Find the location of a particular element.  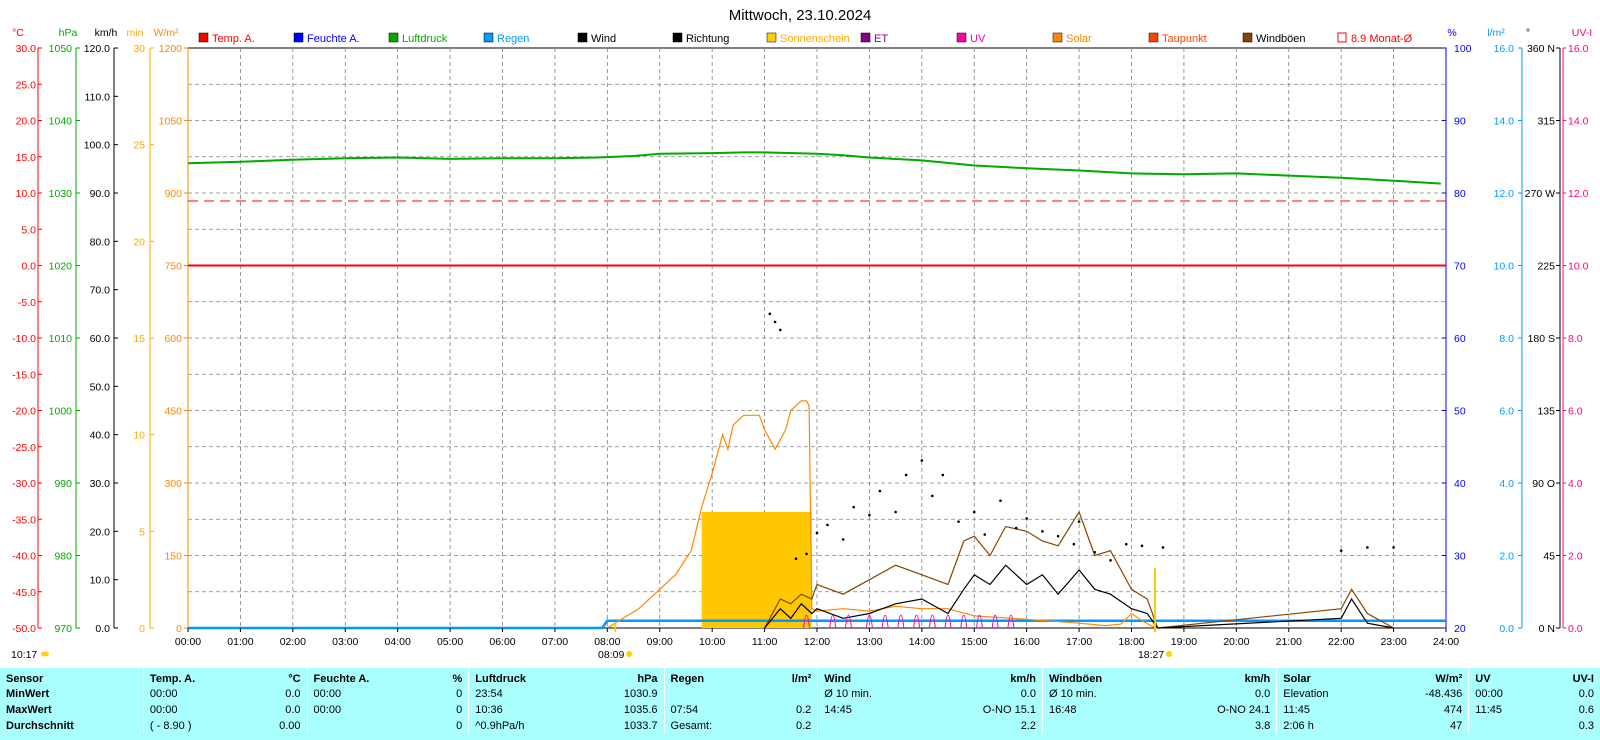

temp-tick-label: -25.0 is located at coordinates (24, 448).